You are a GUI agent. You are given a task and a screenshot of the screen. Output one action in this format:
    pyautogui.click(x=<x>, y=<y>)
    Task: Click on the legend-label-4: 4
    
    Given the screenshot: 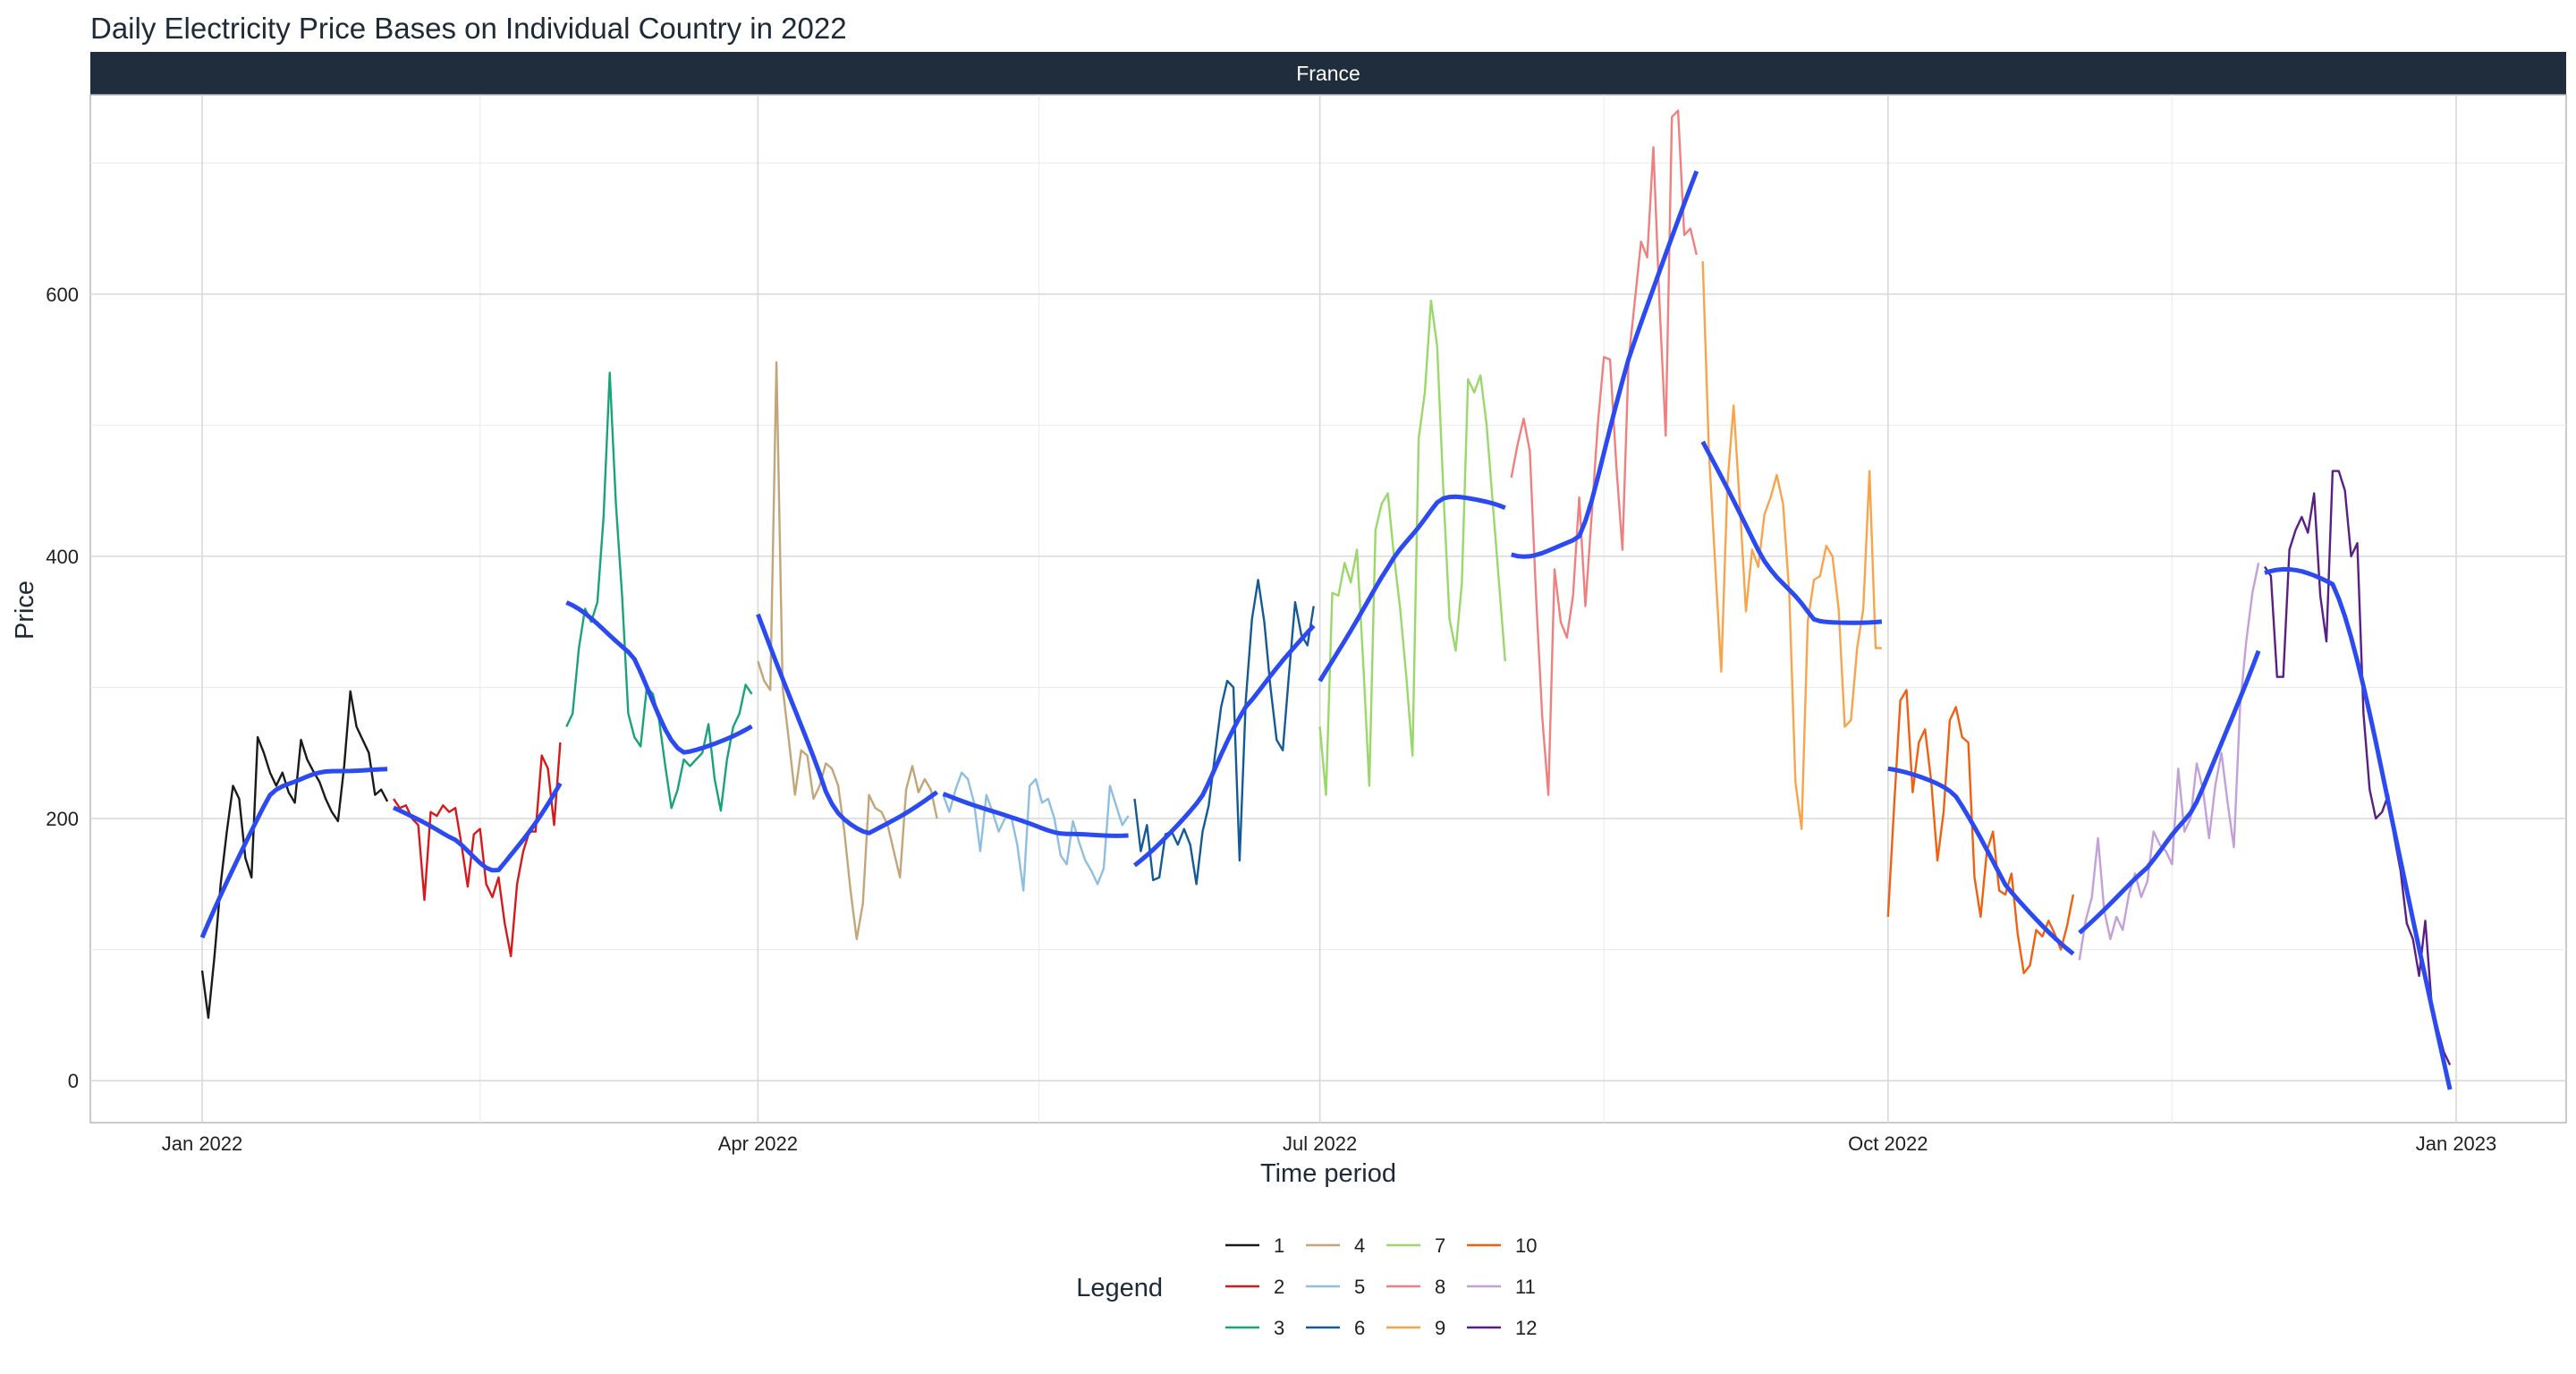 What is the action you would take?
    pyautogui.click(x=1359, y=1245)
    